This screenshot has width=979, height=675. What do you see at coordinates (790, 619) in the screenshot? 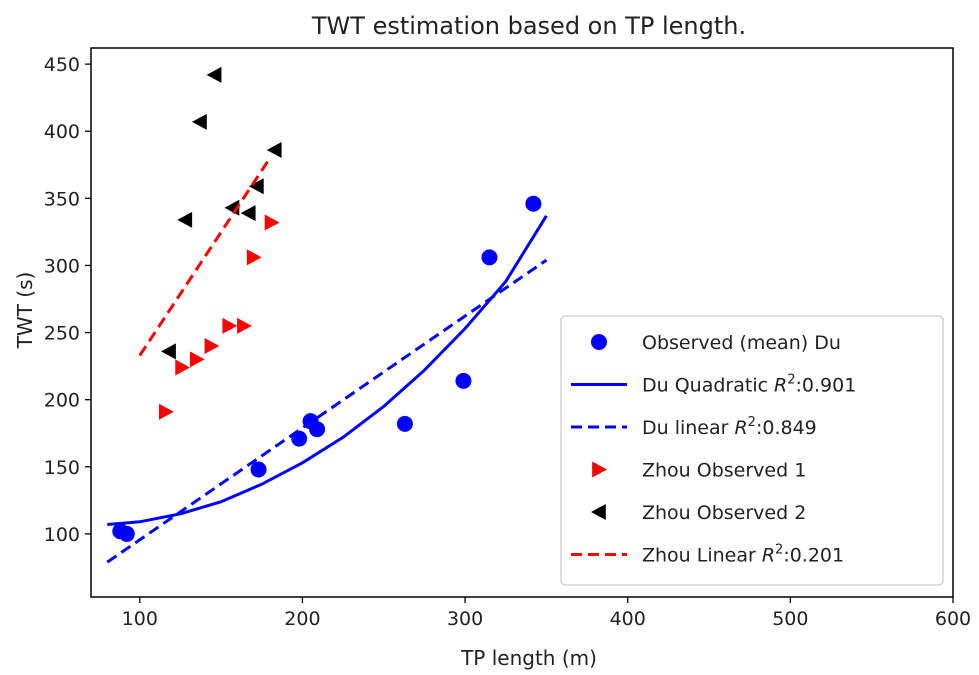
I see `x-tick-label: 500` at bounding box center [790, 619].